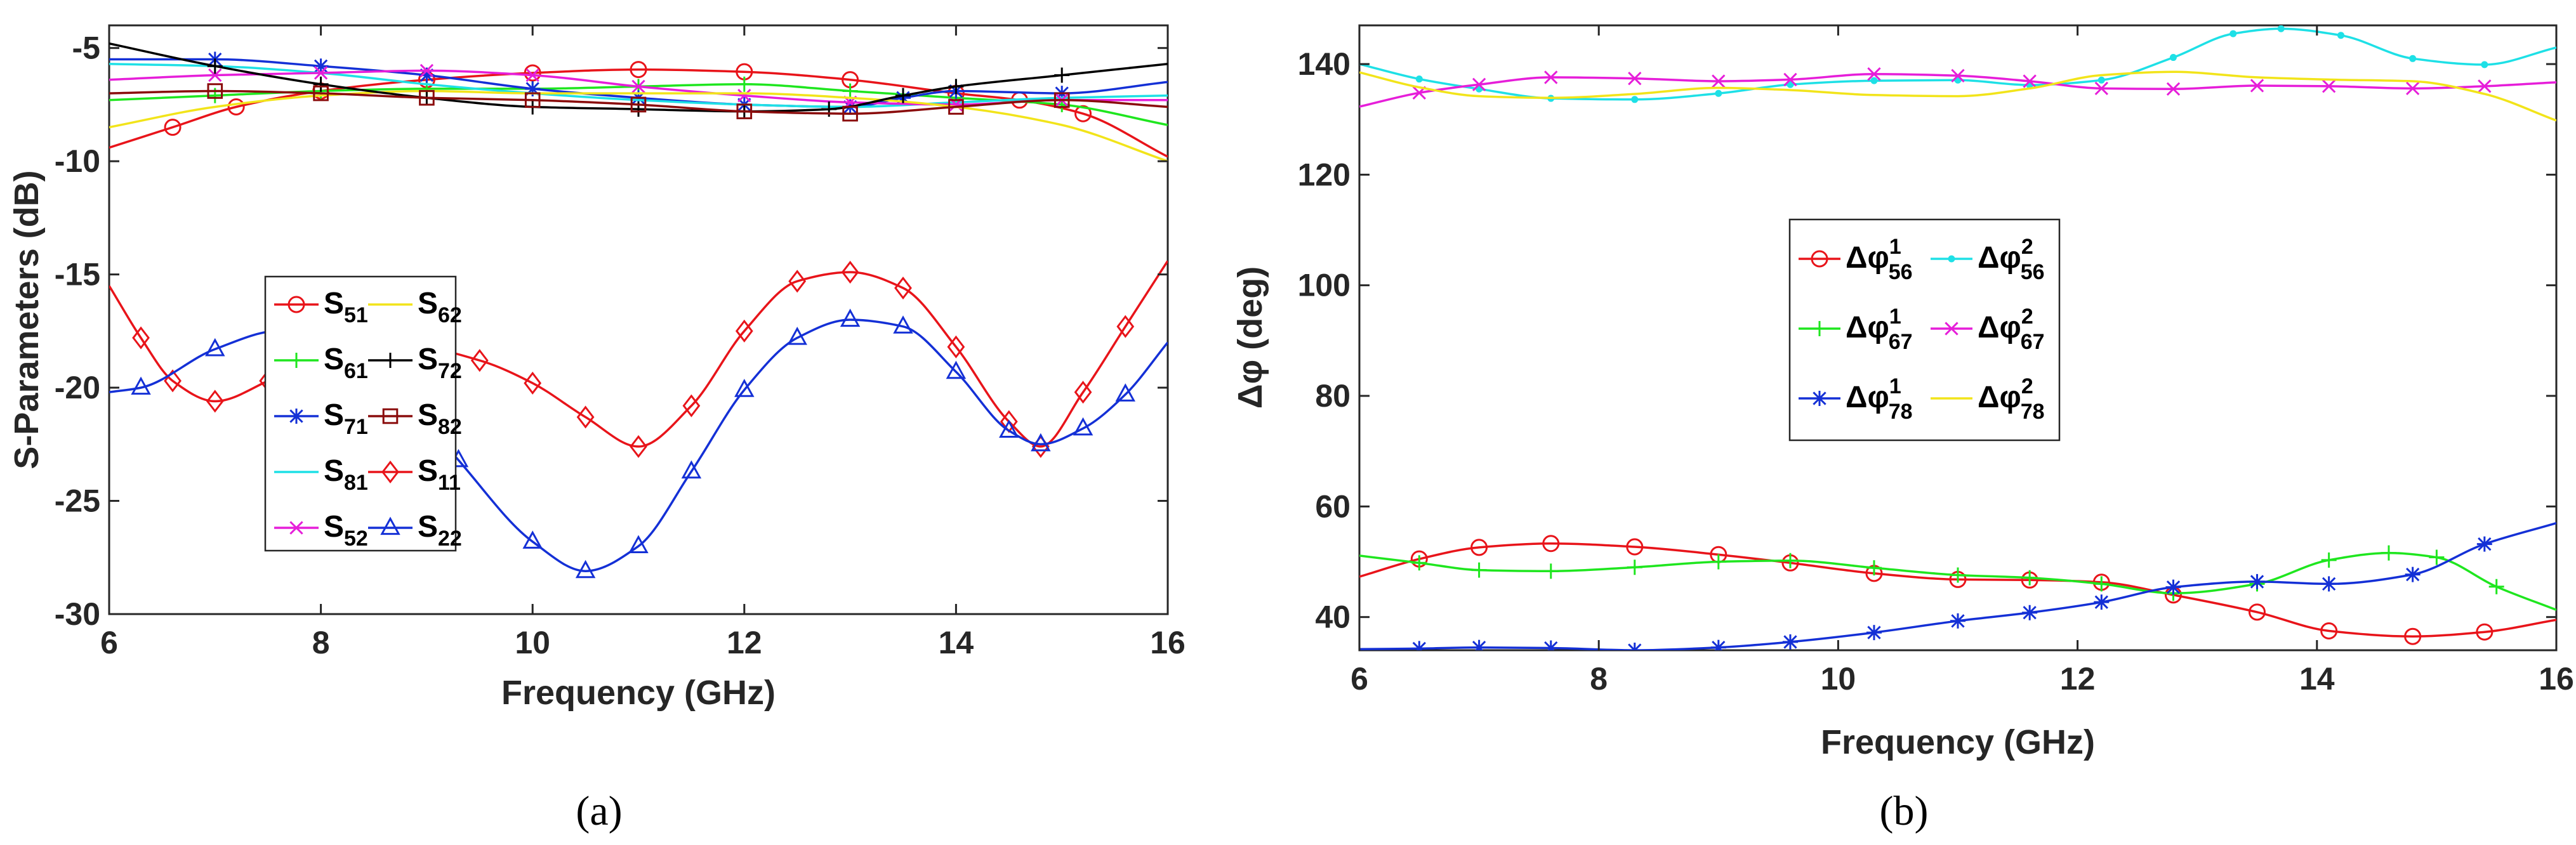 The height and width of the screenshot is (845, 2576). I want to click on legend-label: S52, so click(346, 530).